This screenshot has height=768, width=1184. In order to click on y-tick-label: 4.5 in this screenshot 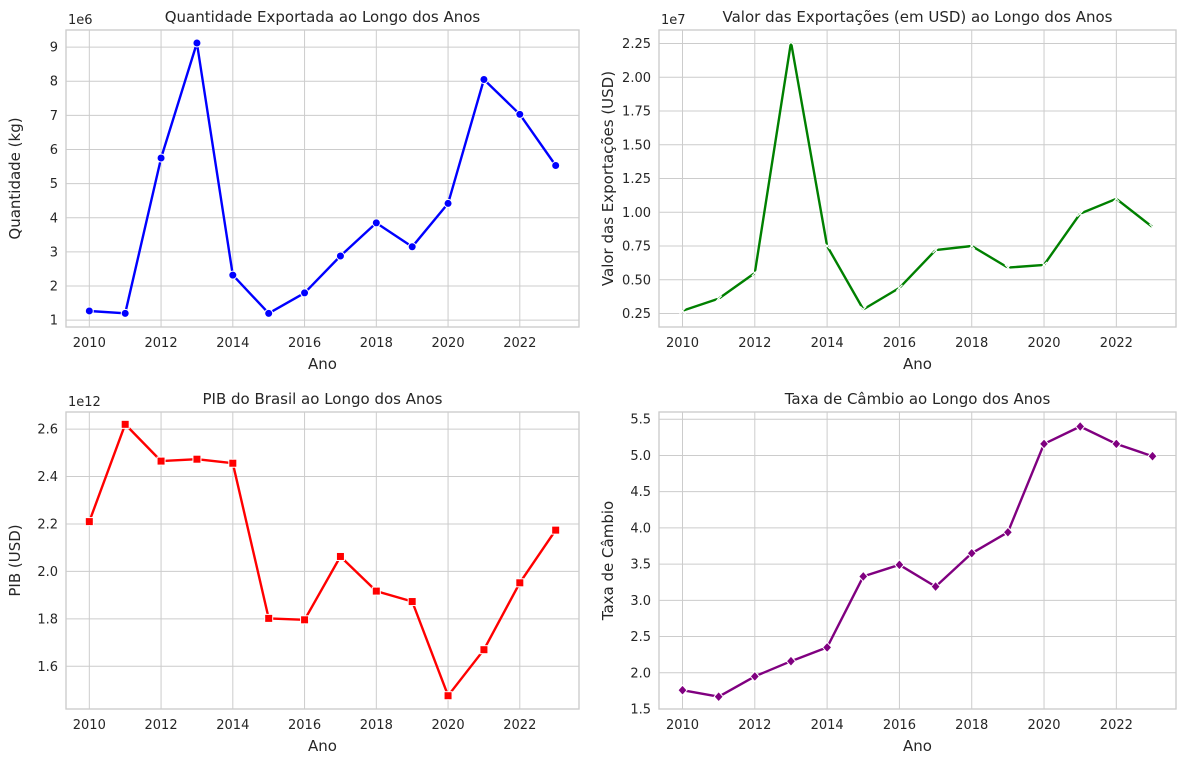, I will do `click(640, 492)`.